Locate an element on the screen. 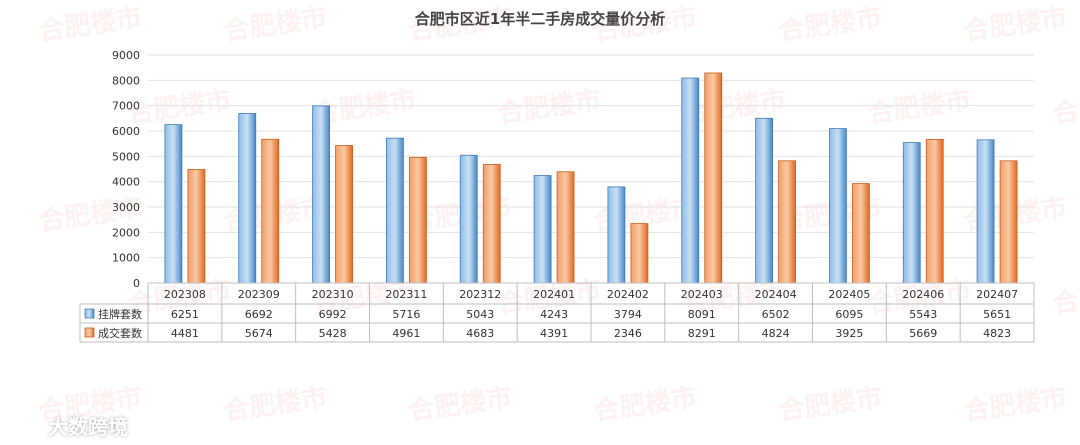 This screenshot has height=445, width=1080. x-tick-label: 202404 is located at coordinates (776, 294).